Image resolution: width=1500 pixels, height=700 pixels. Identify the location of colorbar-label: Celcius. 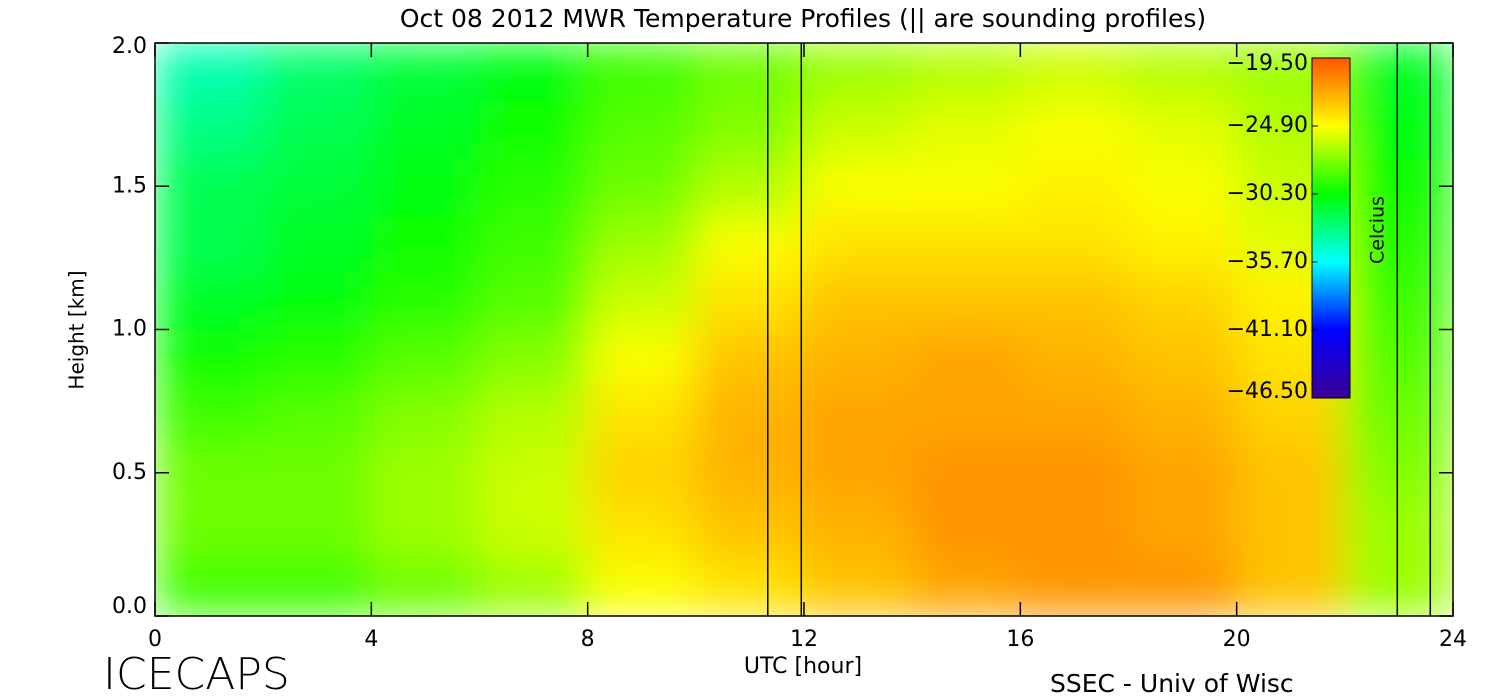
(1378, 230).